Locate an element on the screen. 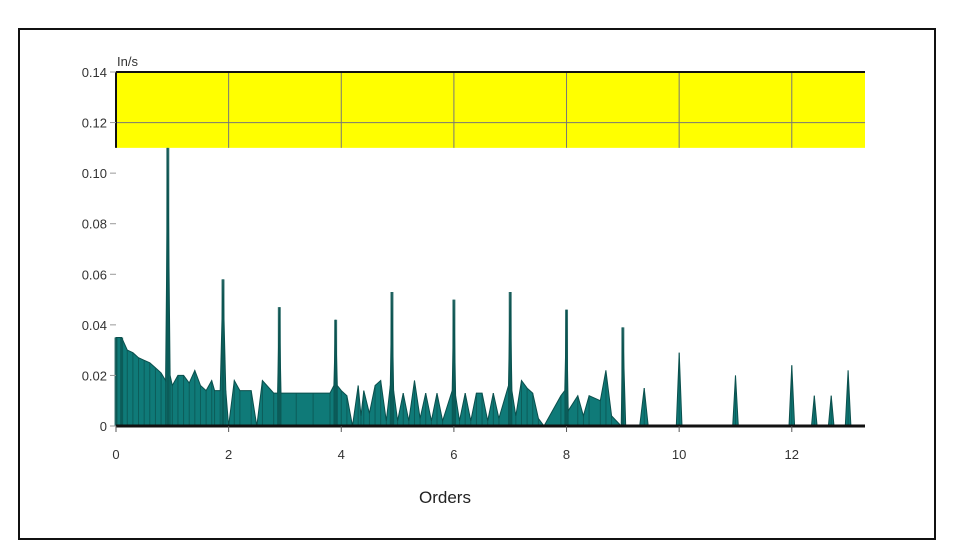 This screenshot has width=980, height=549. alarm-band is located at coordinates (490, 110).